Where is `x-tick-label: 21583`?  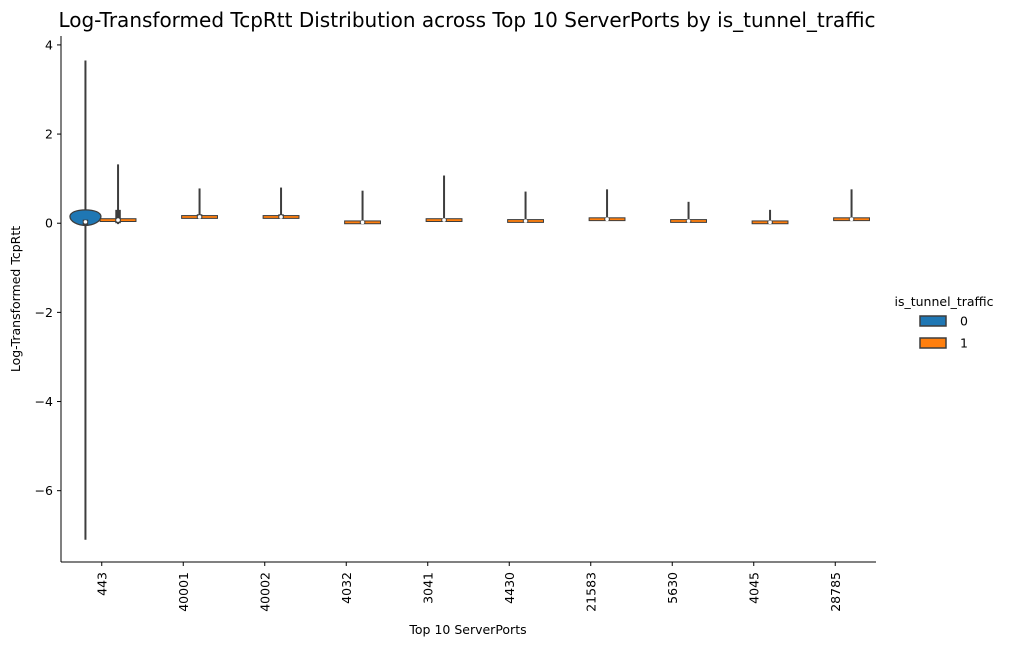
x-tick-label: 21583 is located at coordinates (590, 592).